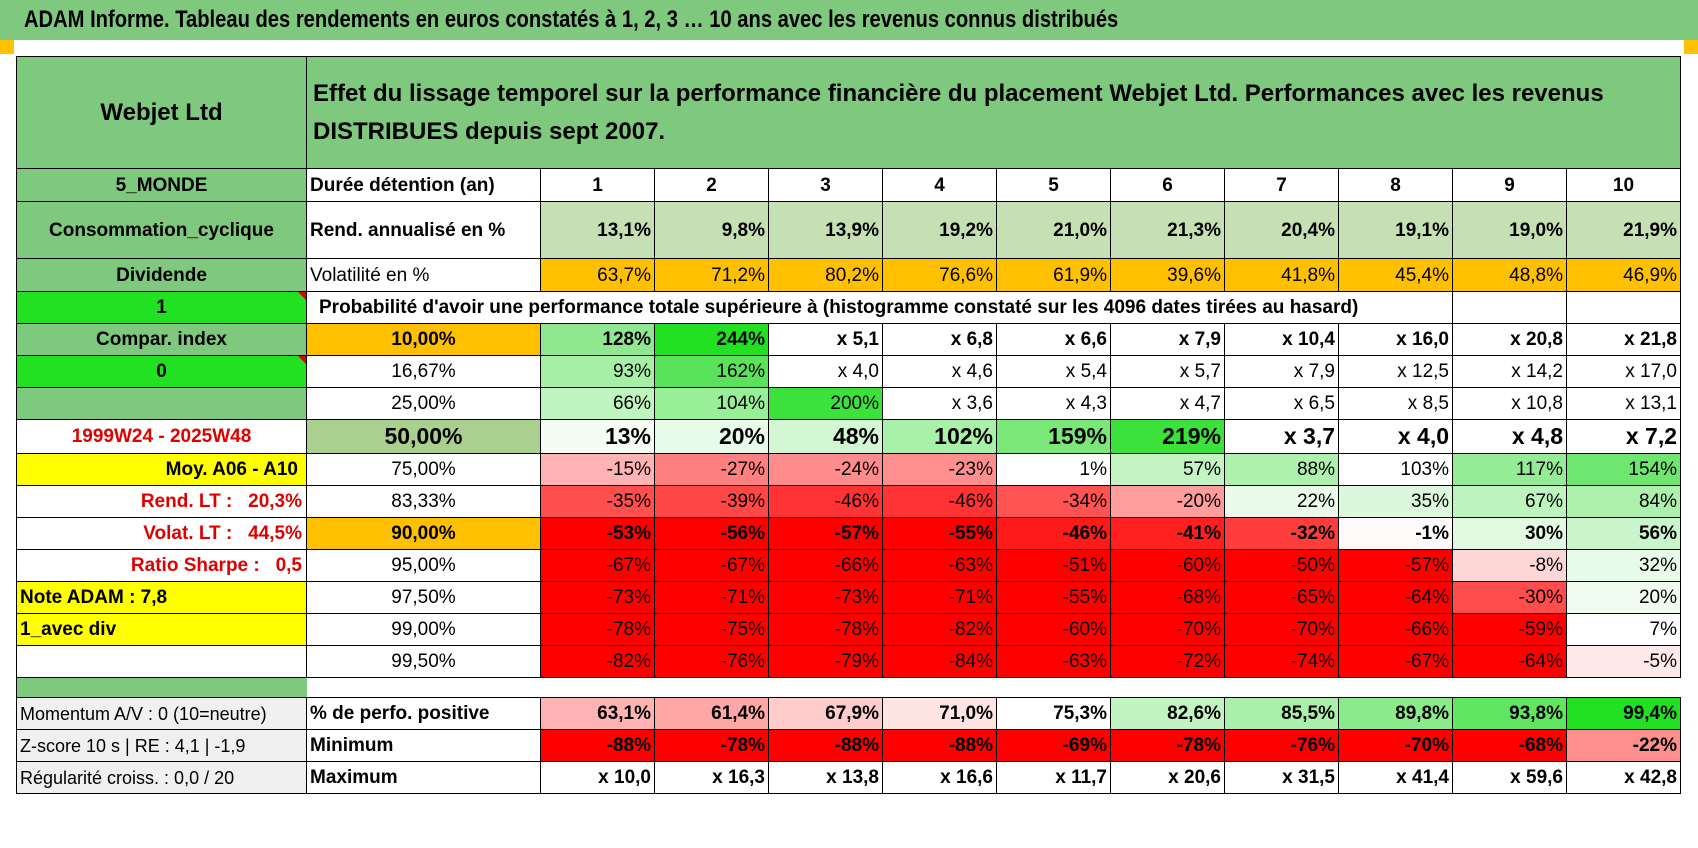 The width and height of the screenshot is (1698, 848). What do you see at coordinates (939, 713) in the screenshot?
I see `positive-cell: 71,0%` at bounding box center [939, 713].